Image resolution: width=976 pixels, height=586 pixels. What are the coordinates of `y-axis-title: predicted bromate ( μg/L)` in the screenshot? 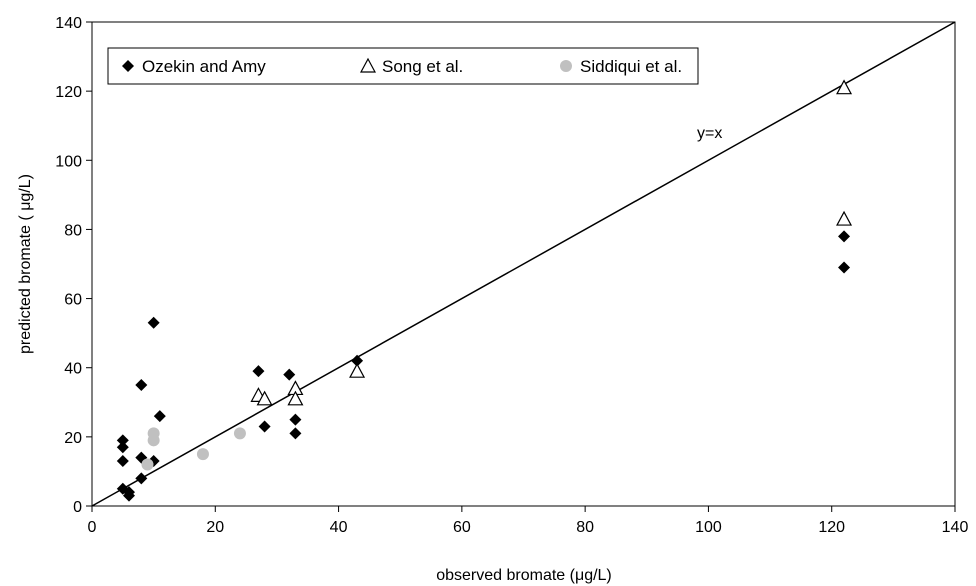 It's located at (25, 264).